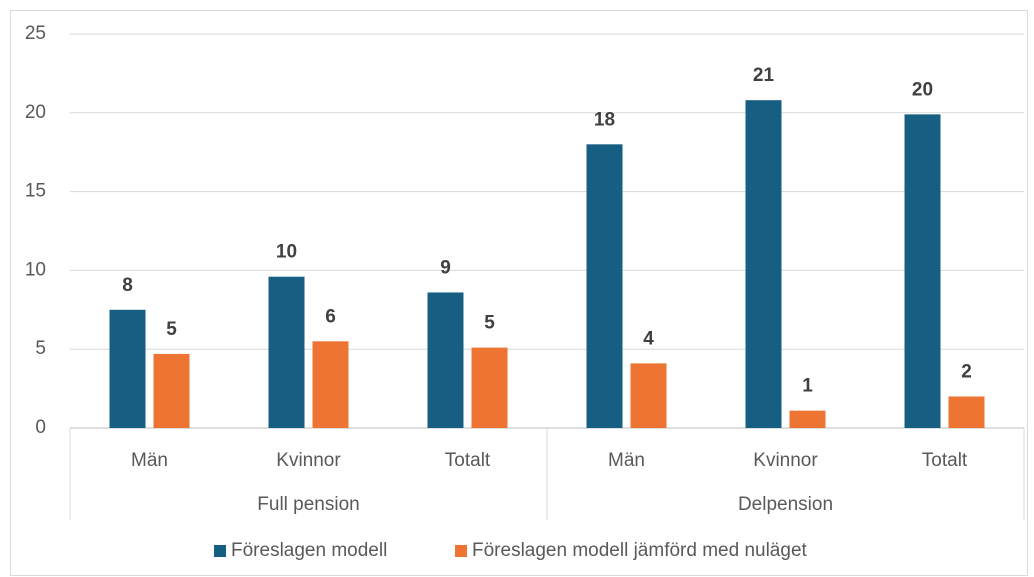 The width and height of the screenshot is (1034, 577). What do you see at coordinates (40, 427) in the screenshot?
I see `y-tick-label: 0` at bounding box center [40, 427].